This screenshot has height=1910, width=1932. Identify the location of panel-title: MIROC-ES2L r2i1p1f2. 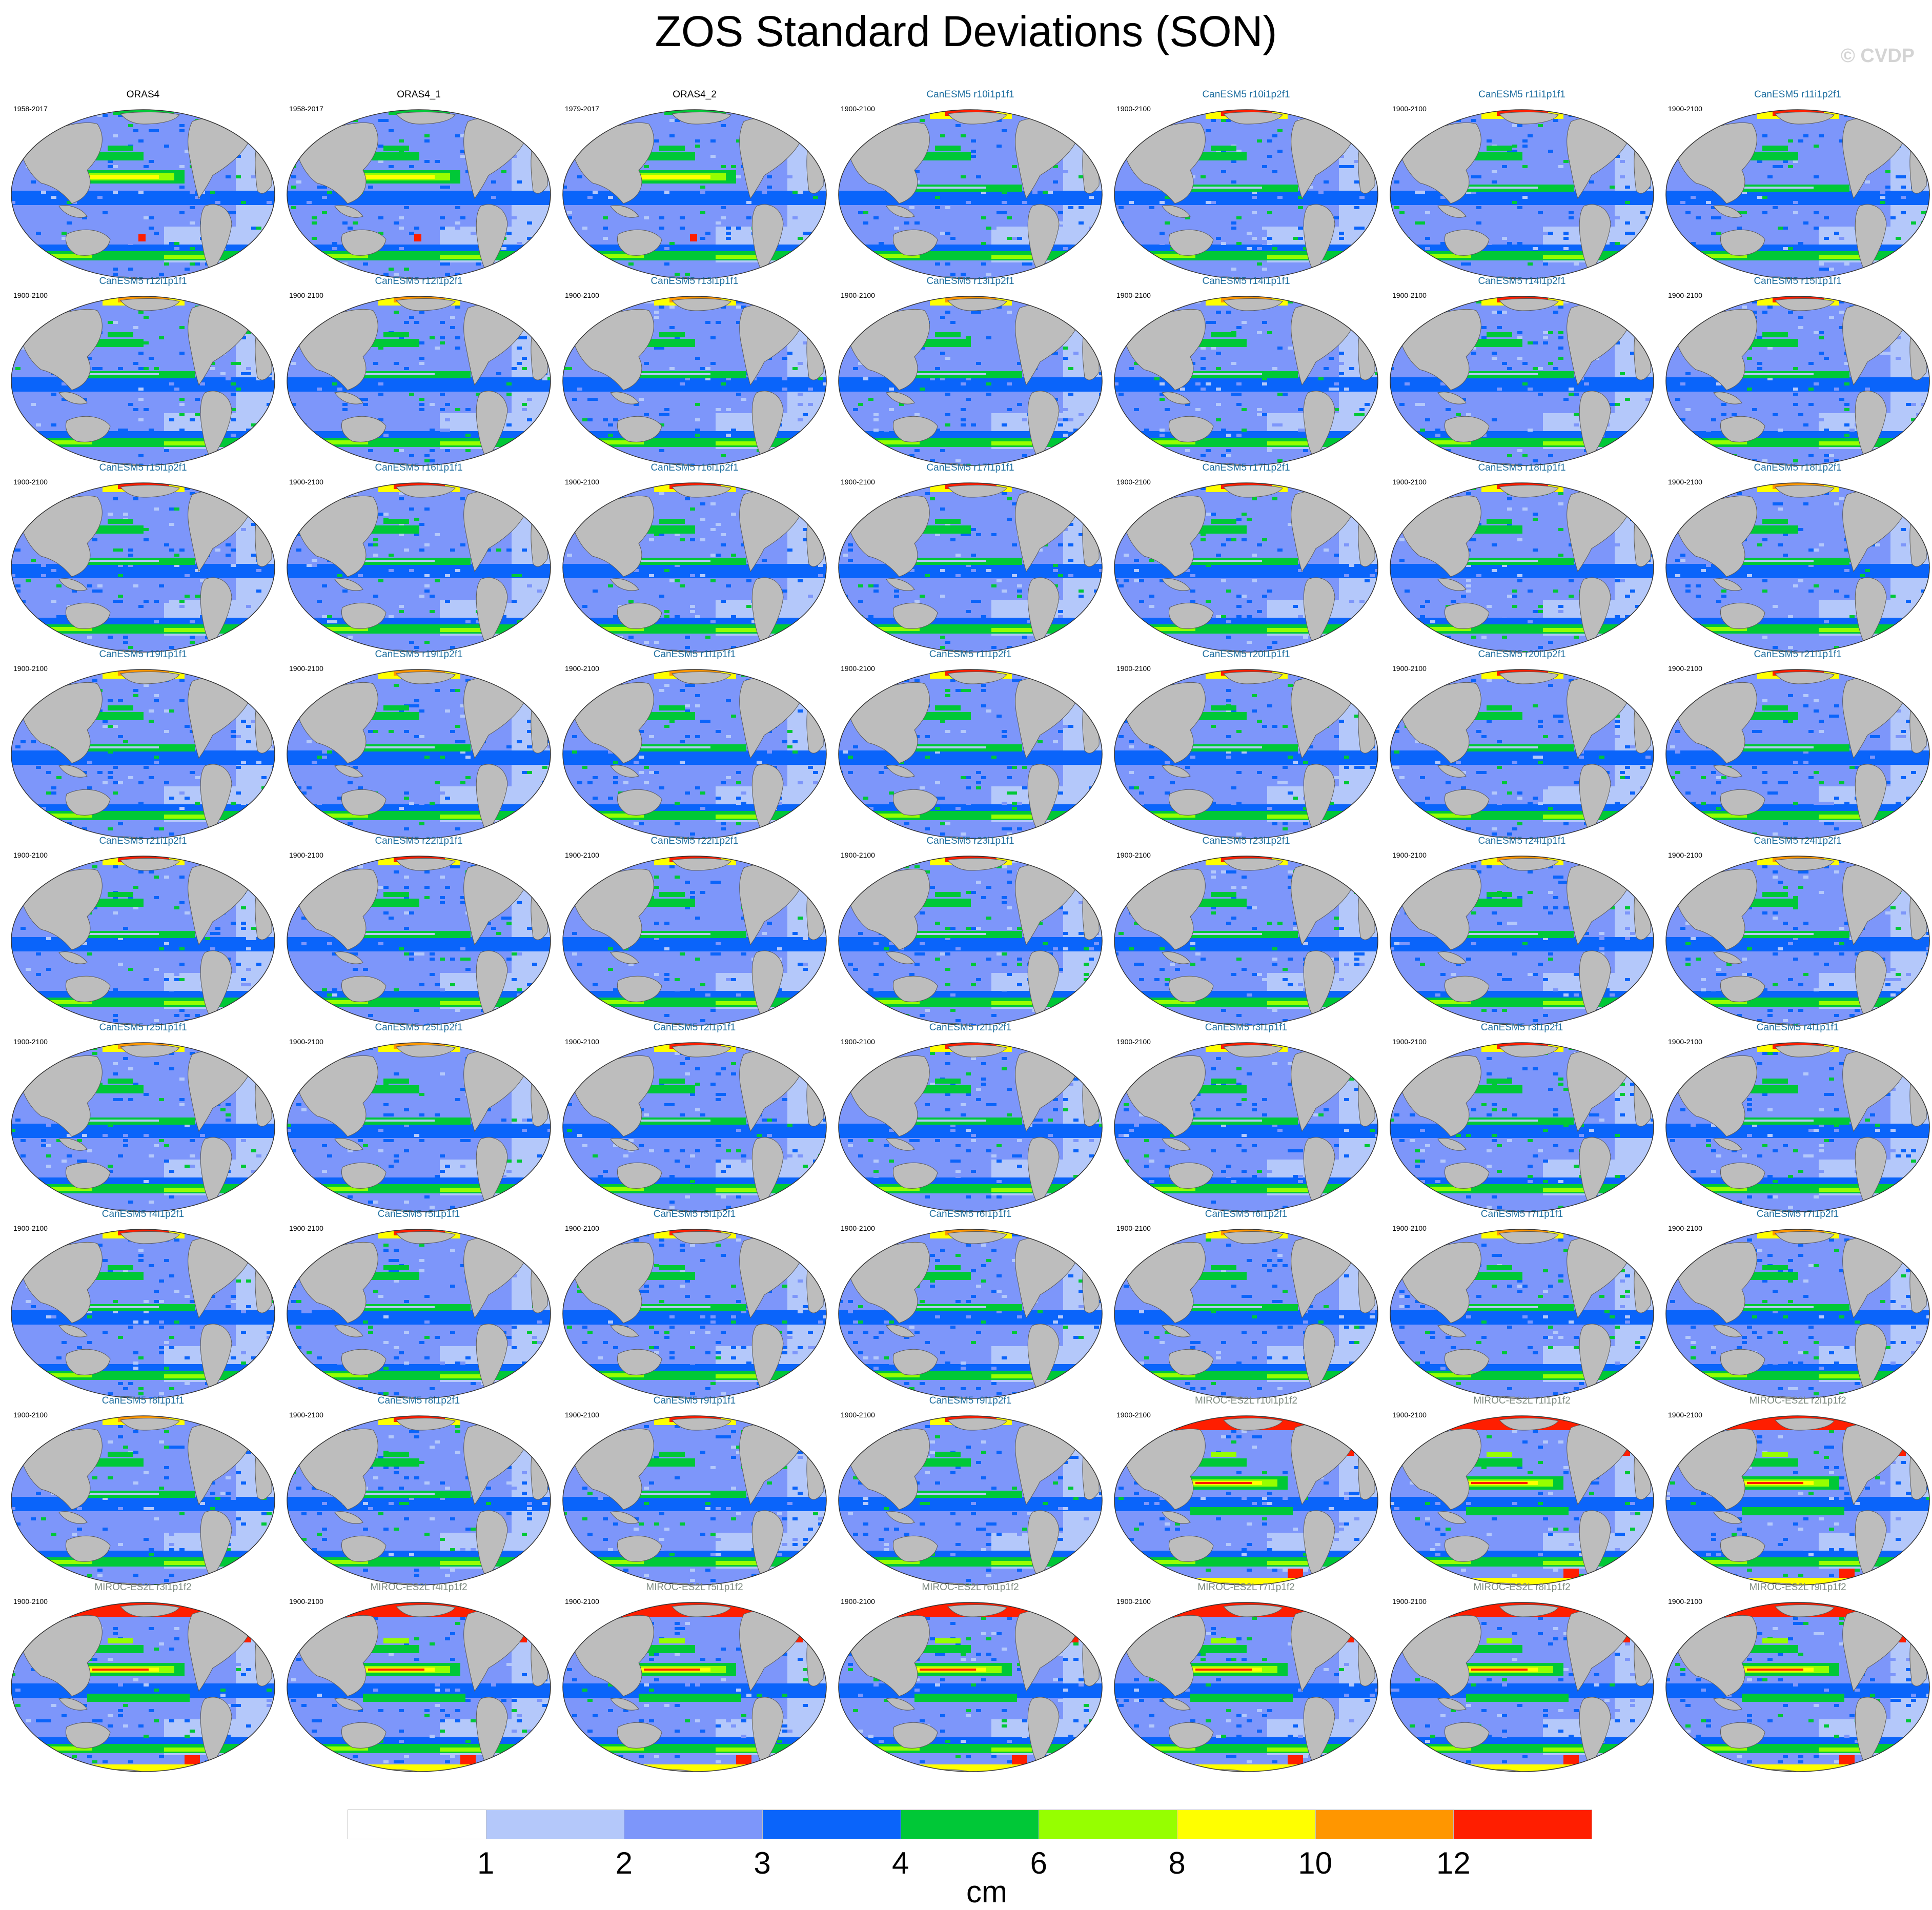
(1796, 1401).